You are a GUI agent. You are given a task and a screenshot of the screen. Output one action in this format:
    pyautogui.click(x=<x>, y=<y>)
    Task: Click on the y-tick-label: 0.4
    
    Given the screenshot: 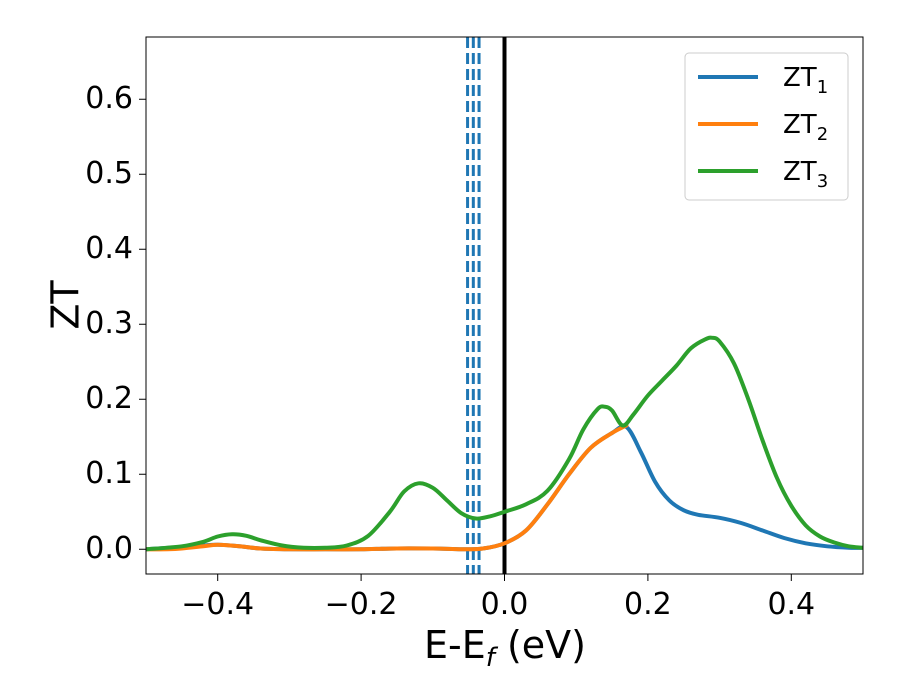 What is the action you would take?
    pyautogui.click(x=109, y=248)
    